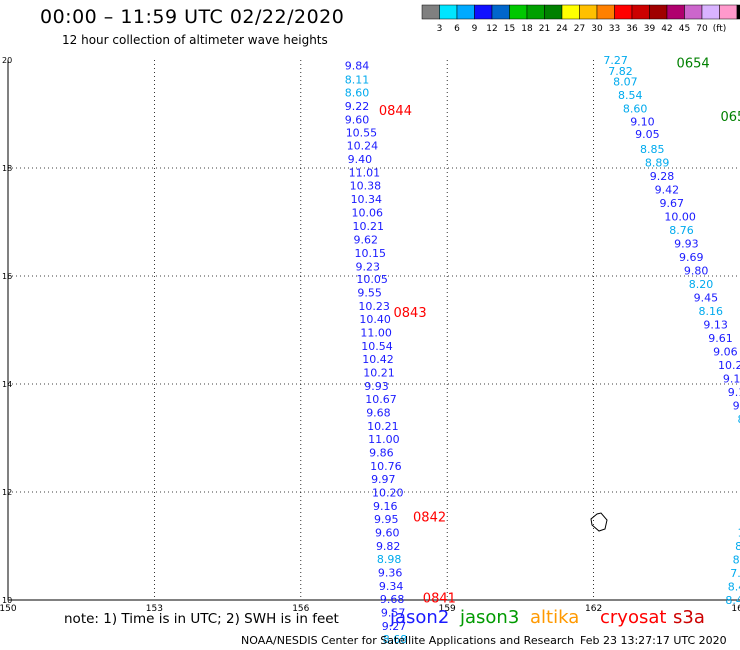 Image resolution: width=740 pixels, height=650 pixels. What do you see at coordinates (372, 279) in the screenshot?
I see `swh-value: 10.05` at bounding box center [372, 279].